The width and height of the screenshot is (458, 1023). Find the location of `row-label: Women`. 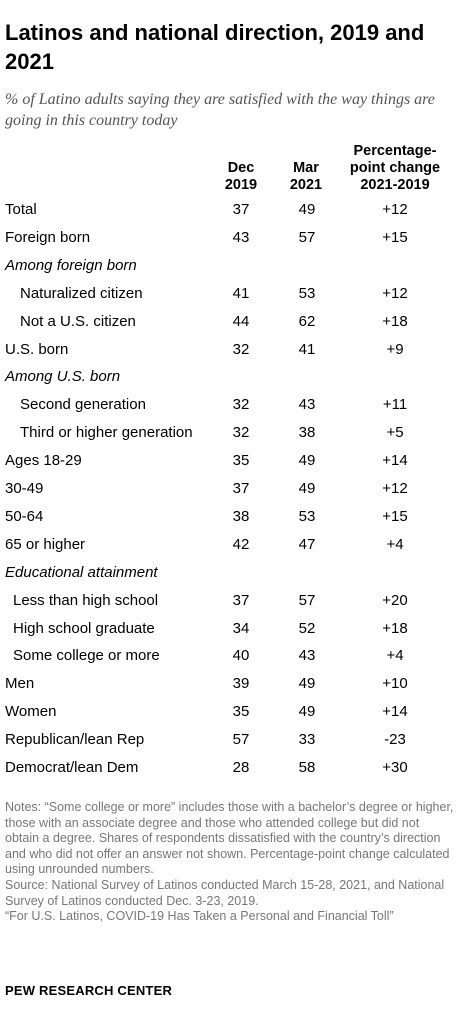

row-label: Women is located at coordinates (31, 712).